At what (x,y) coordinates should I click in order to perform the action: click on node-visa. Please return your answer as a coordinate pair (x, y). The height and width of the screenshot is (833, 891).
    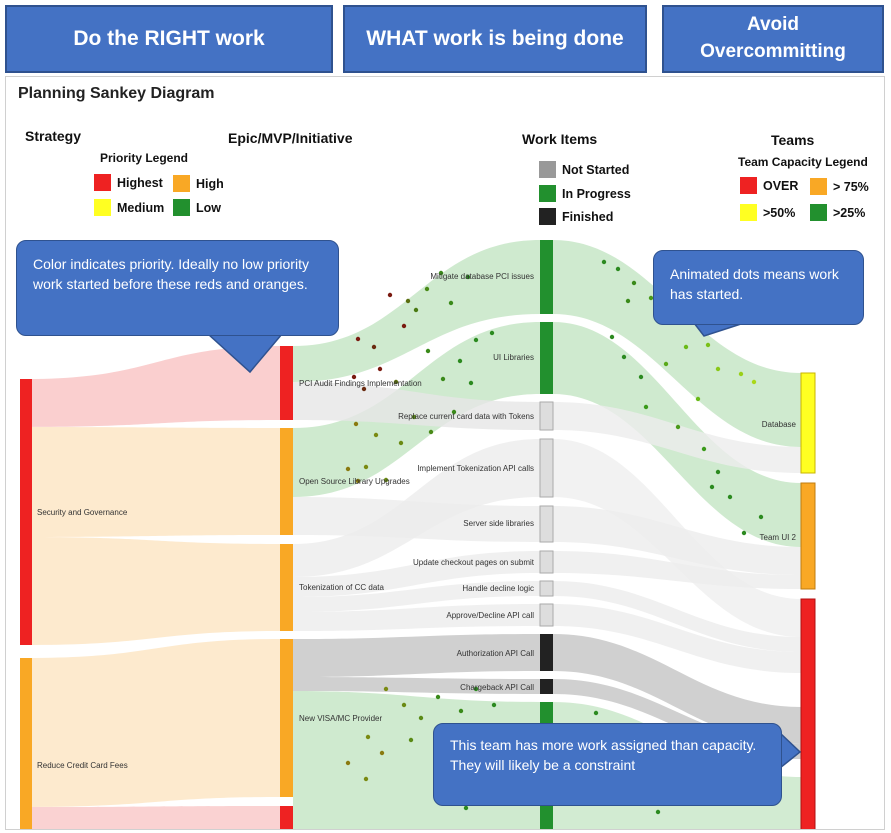
    Looking at the image, I should click on (286, 718).